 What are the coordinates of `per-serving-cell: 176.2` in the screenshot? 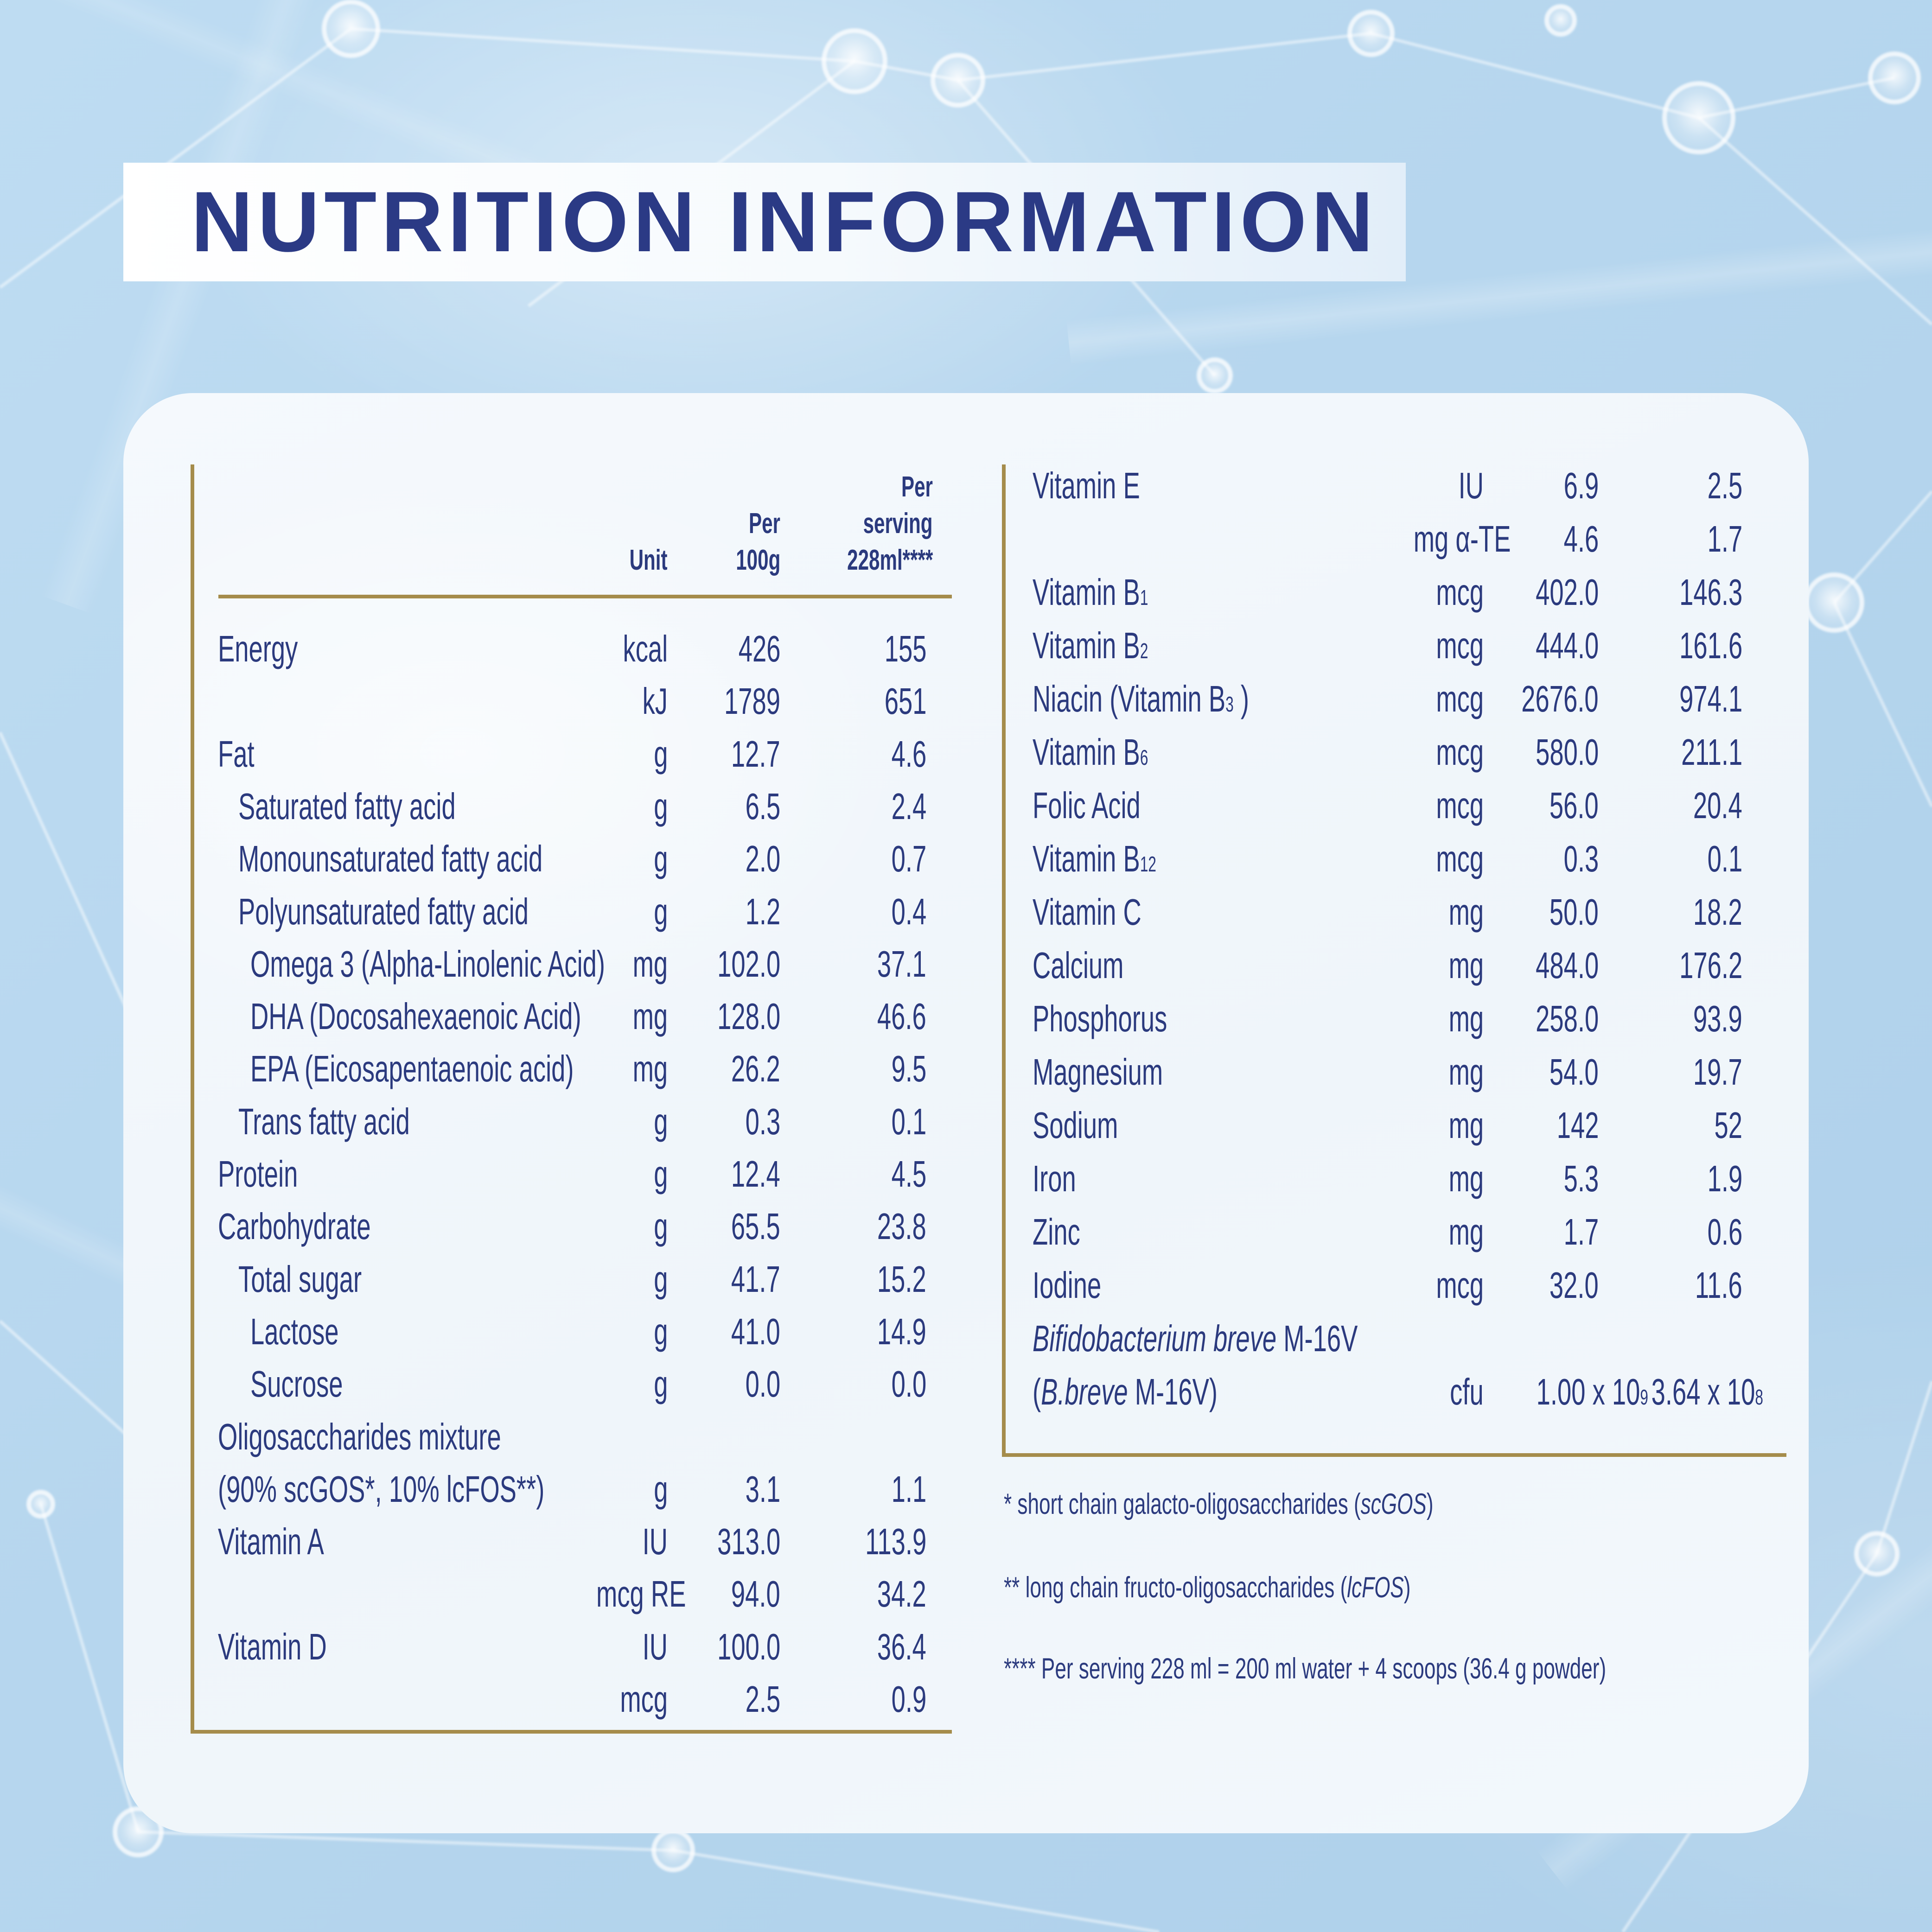 It's located at (1711, 966).